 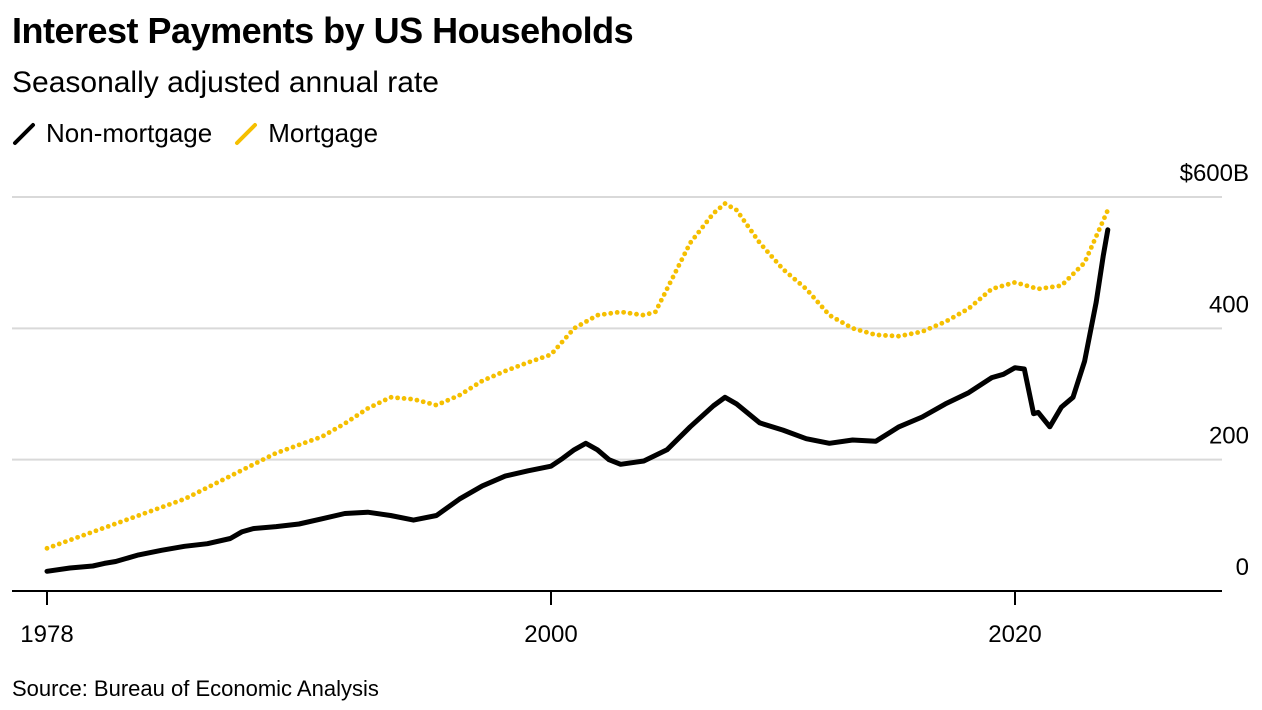 What do you see at coordinates (1229, 436) in the screenshot?
I see `y-tick-label-200: 200` at bounding box center [1229, 436].